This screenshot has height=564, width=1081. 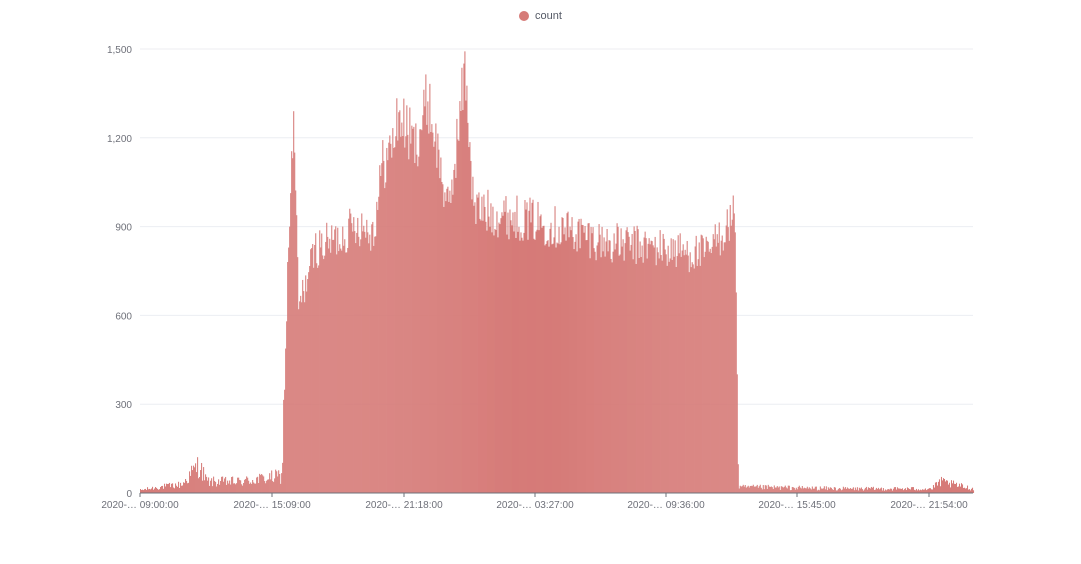 I want to click on x-tick-label: 2020-… 15:45:00, so click(x=797, y=505).